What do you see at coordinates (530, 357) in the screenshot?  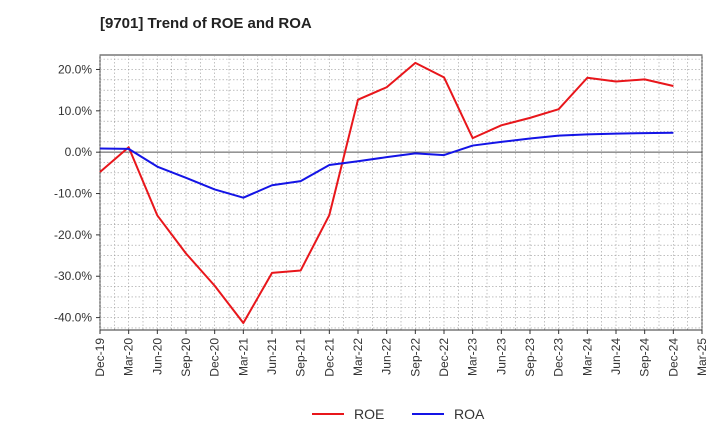 I see `x-tick-label: Sep-23` at bounding box center [530, 357].